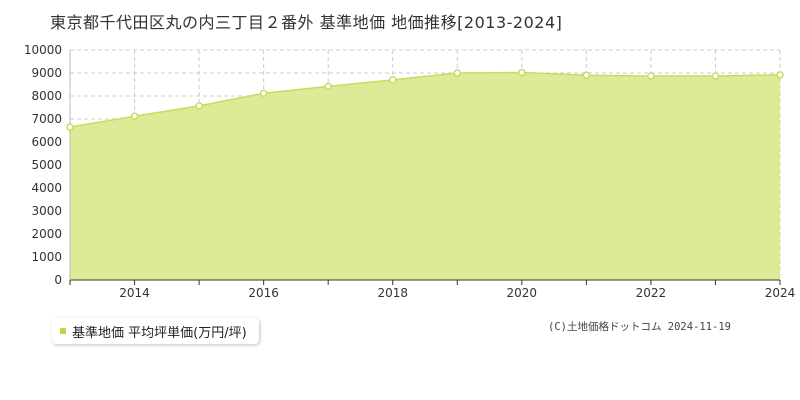 This screenshot has height=400, width=800. I want to click on series-line, so click(425, 99).